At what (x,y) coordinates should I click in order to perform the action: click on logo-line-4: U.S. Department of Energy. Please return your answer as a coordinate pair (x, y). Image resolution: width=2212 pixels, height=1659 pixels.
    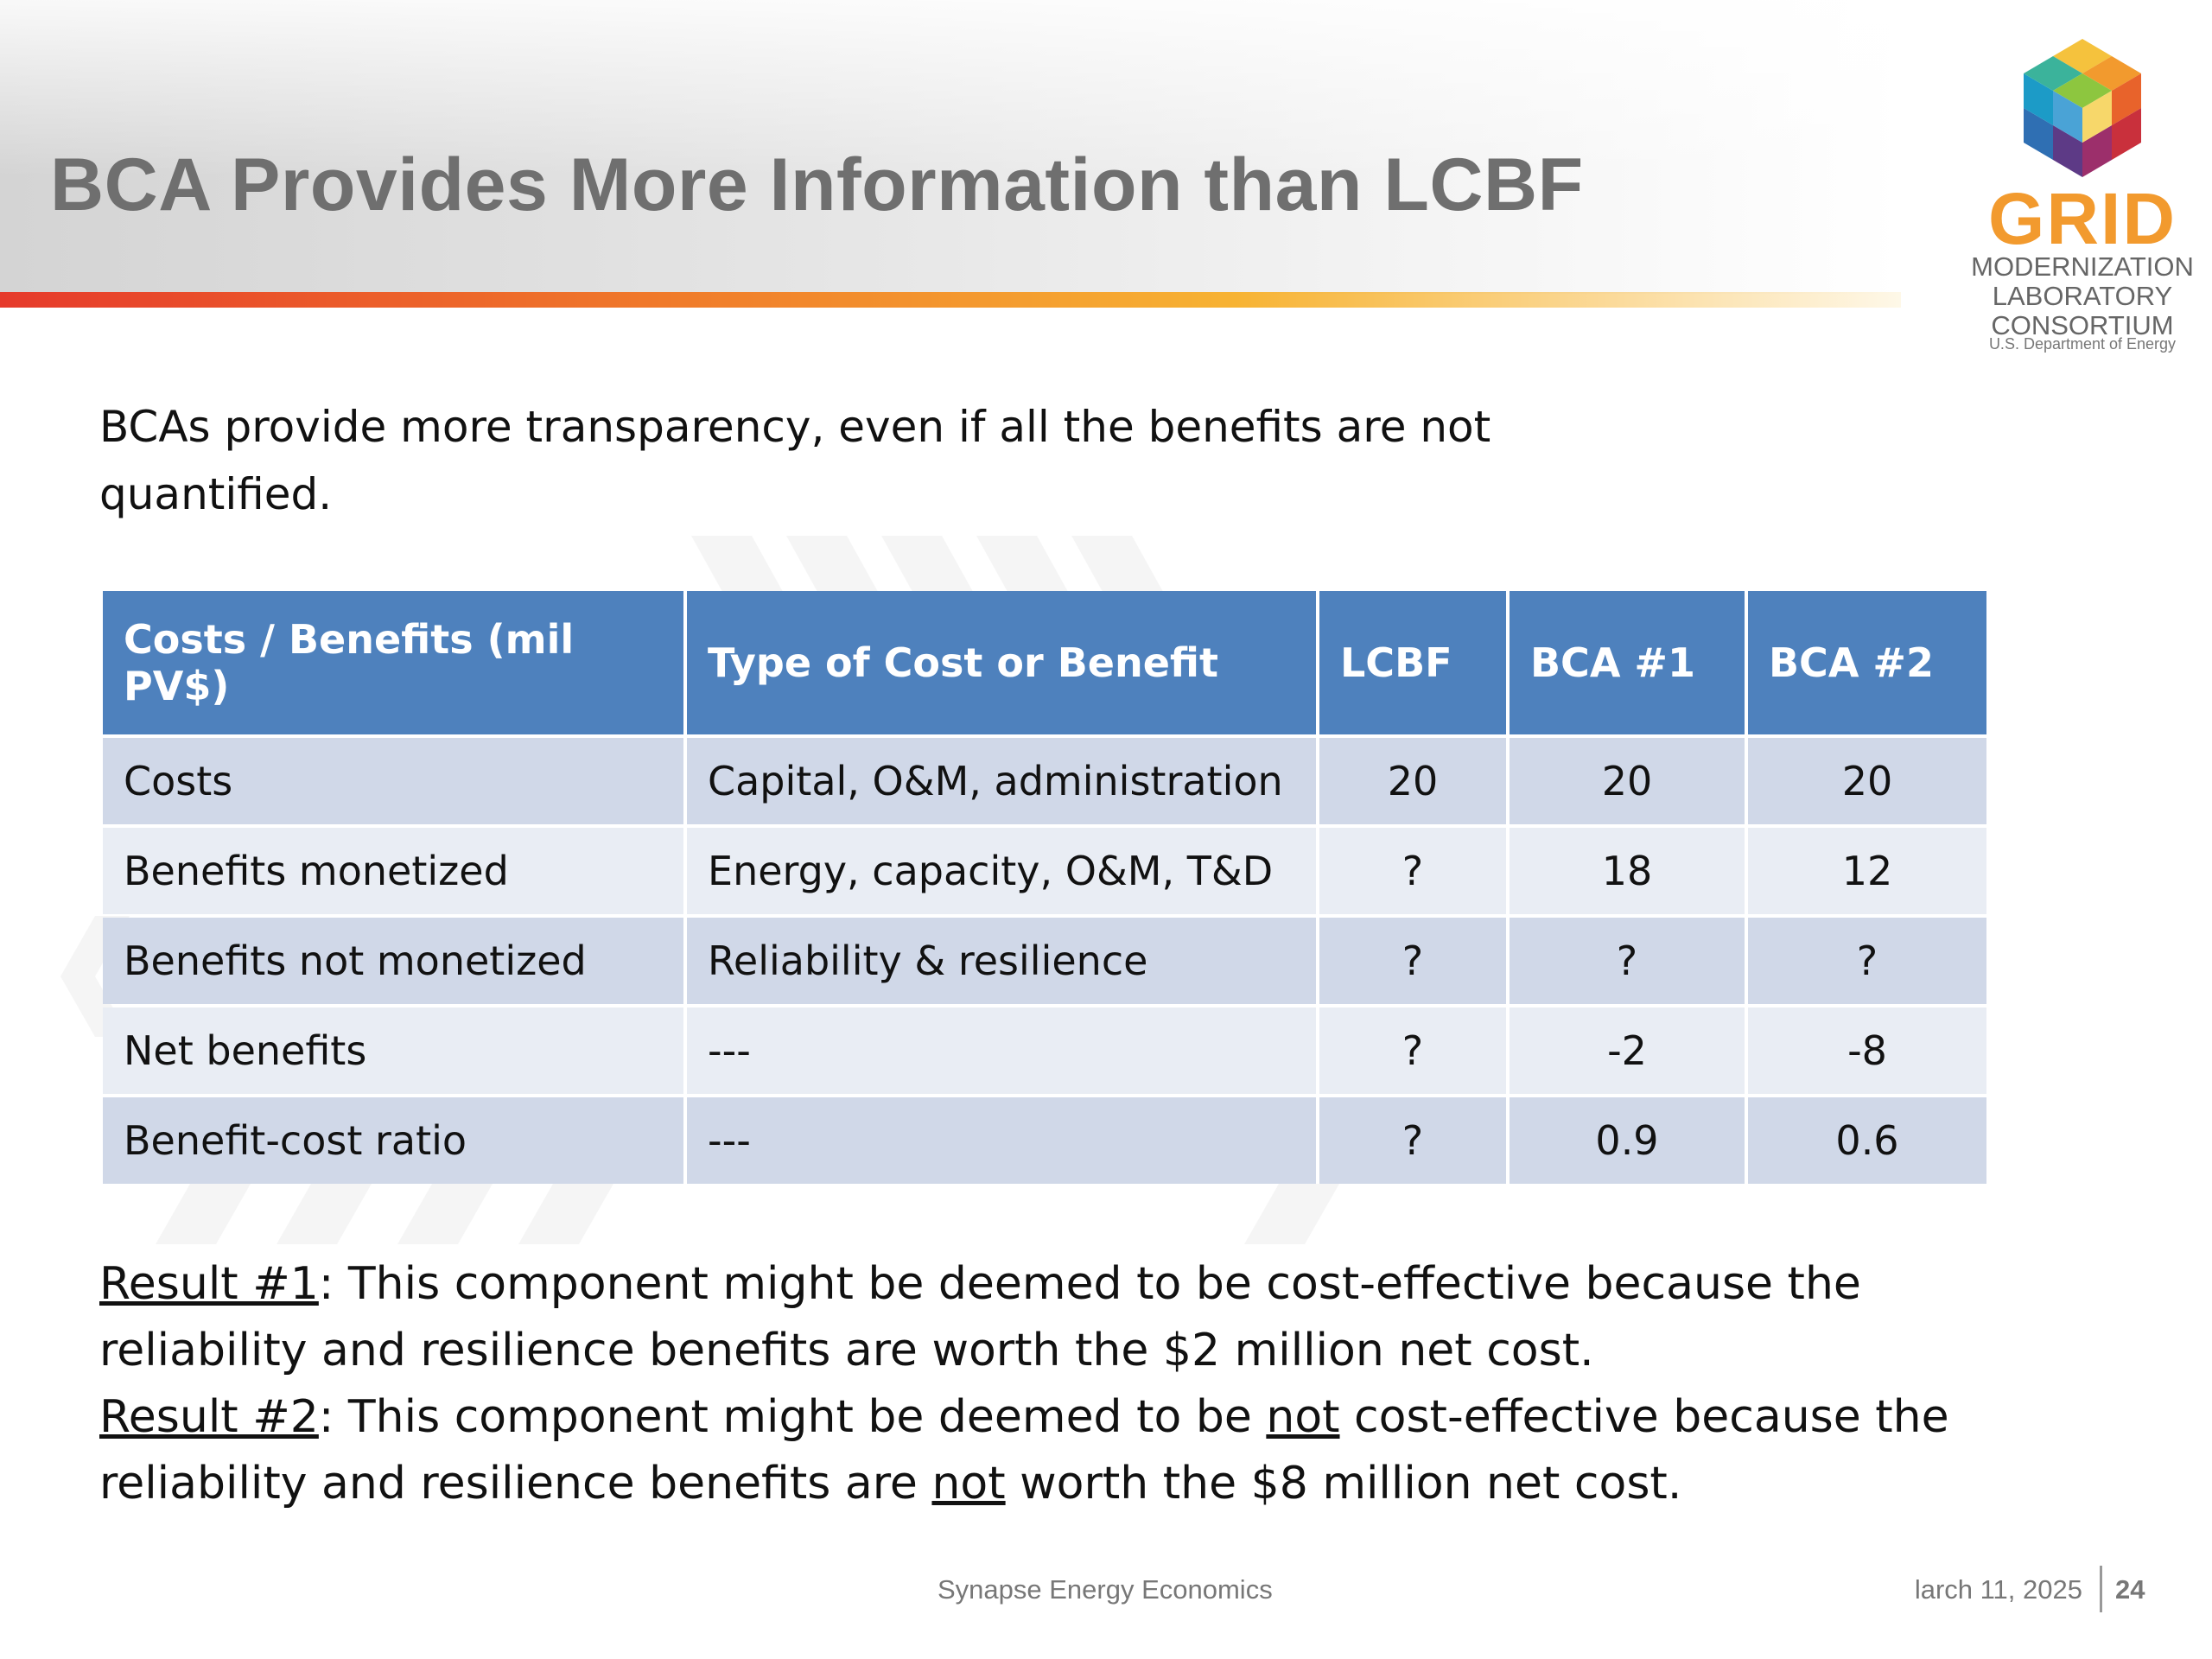
    Looking at the image, I should click on (2082, 344).